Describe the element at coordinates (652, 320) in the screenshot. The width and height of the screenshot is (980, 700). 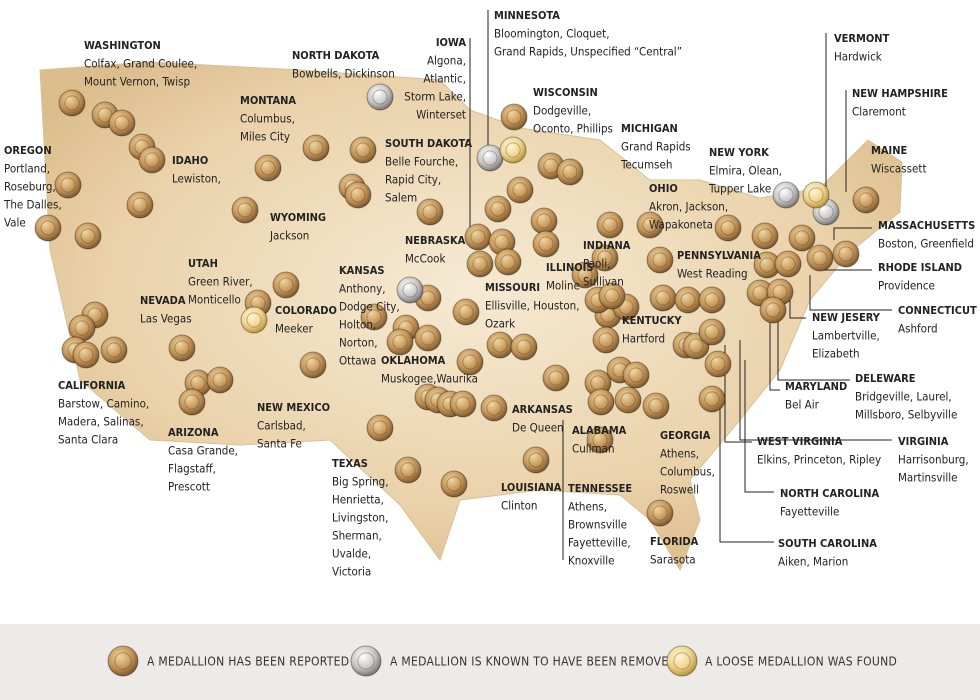
I see `state-name: KENTUCKY` at that location.